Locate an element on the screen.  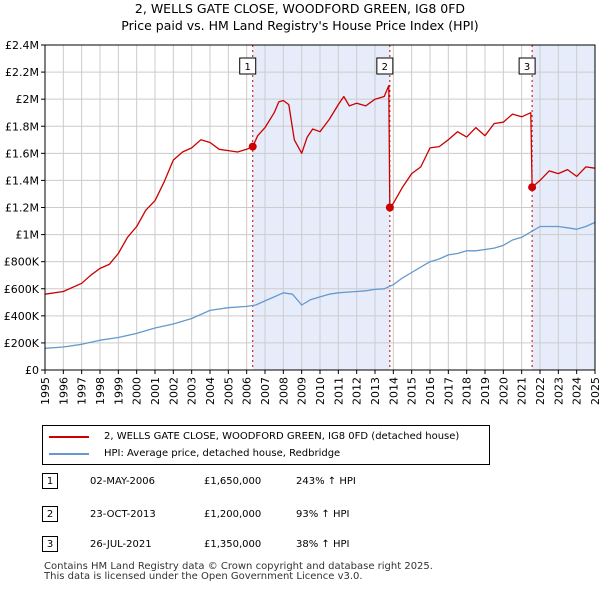
y-tick-label: £0 is located at coordinates (32, 370).